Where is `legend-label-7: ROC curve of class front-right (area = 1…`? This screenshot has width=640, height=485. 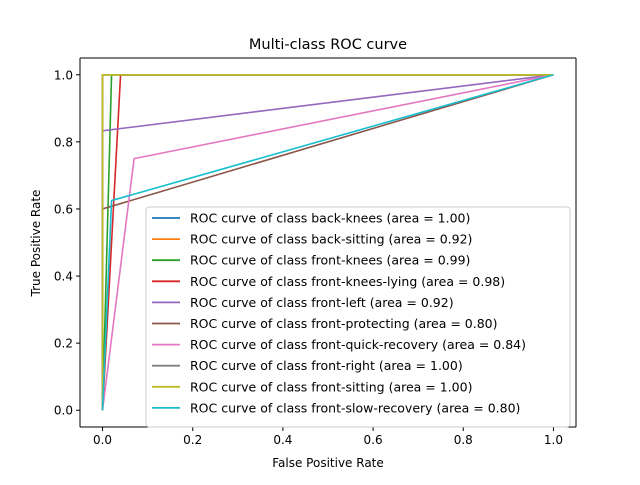
legend-label-7: ROC curve of class front-right (area = 1… is located at coordinates (326, 365).